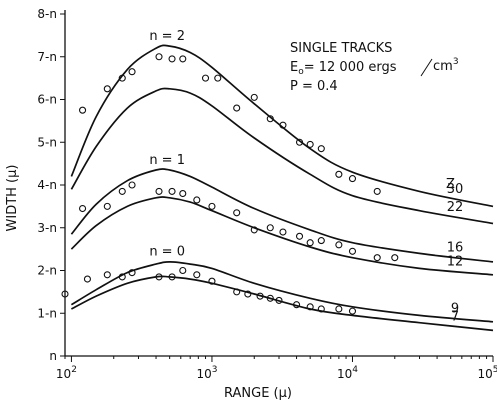 This screenshot has width=497, height=405. I want to click on group-label: n = 2, so click(167, 36).